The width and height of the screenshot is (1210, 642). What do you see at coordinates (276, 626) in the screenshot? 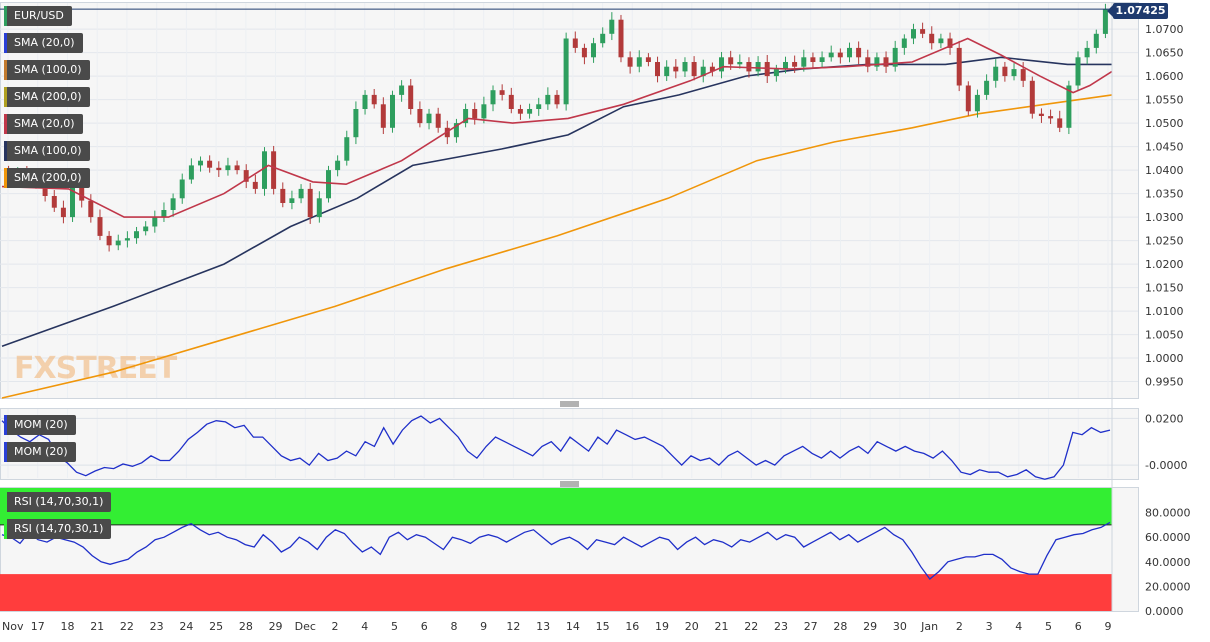
I see `x-tick-label: 29` at bounding box center [276, 626].